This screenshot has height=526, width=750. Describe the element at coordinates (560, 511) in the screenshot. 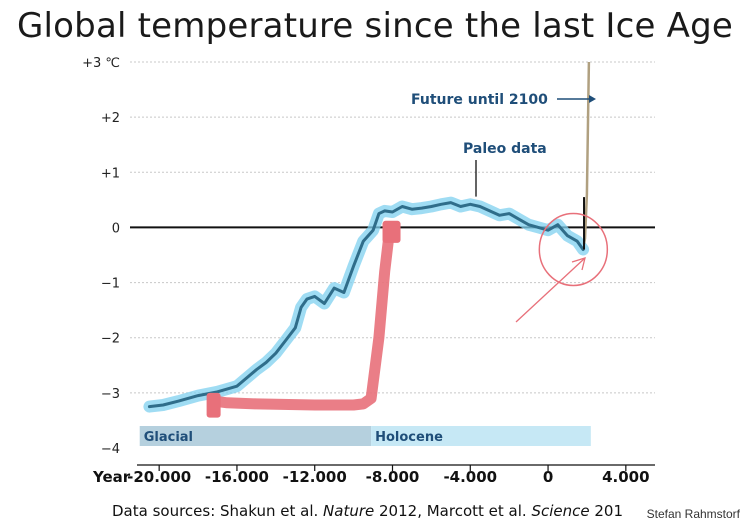

I see `sources-journal-science: Science` at that location.